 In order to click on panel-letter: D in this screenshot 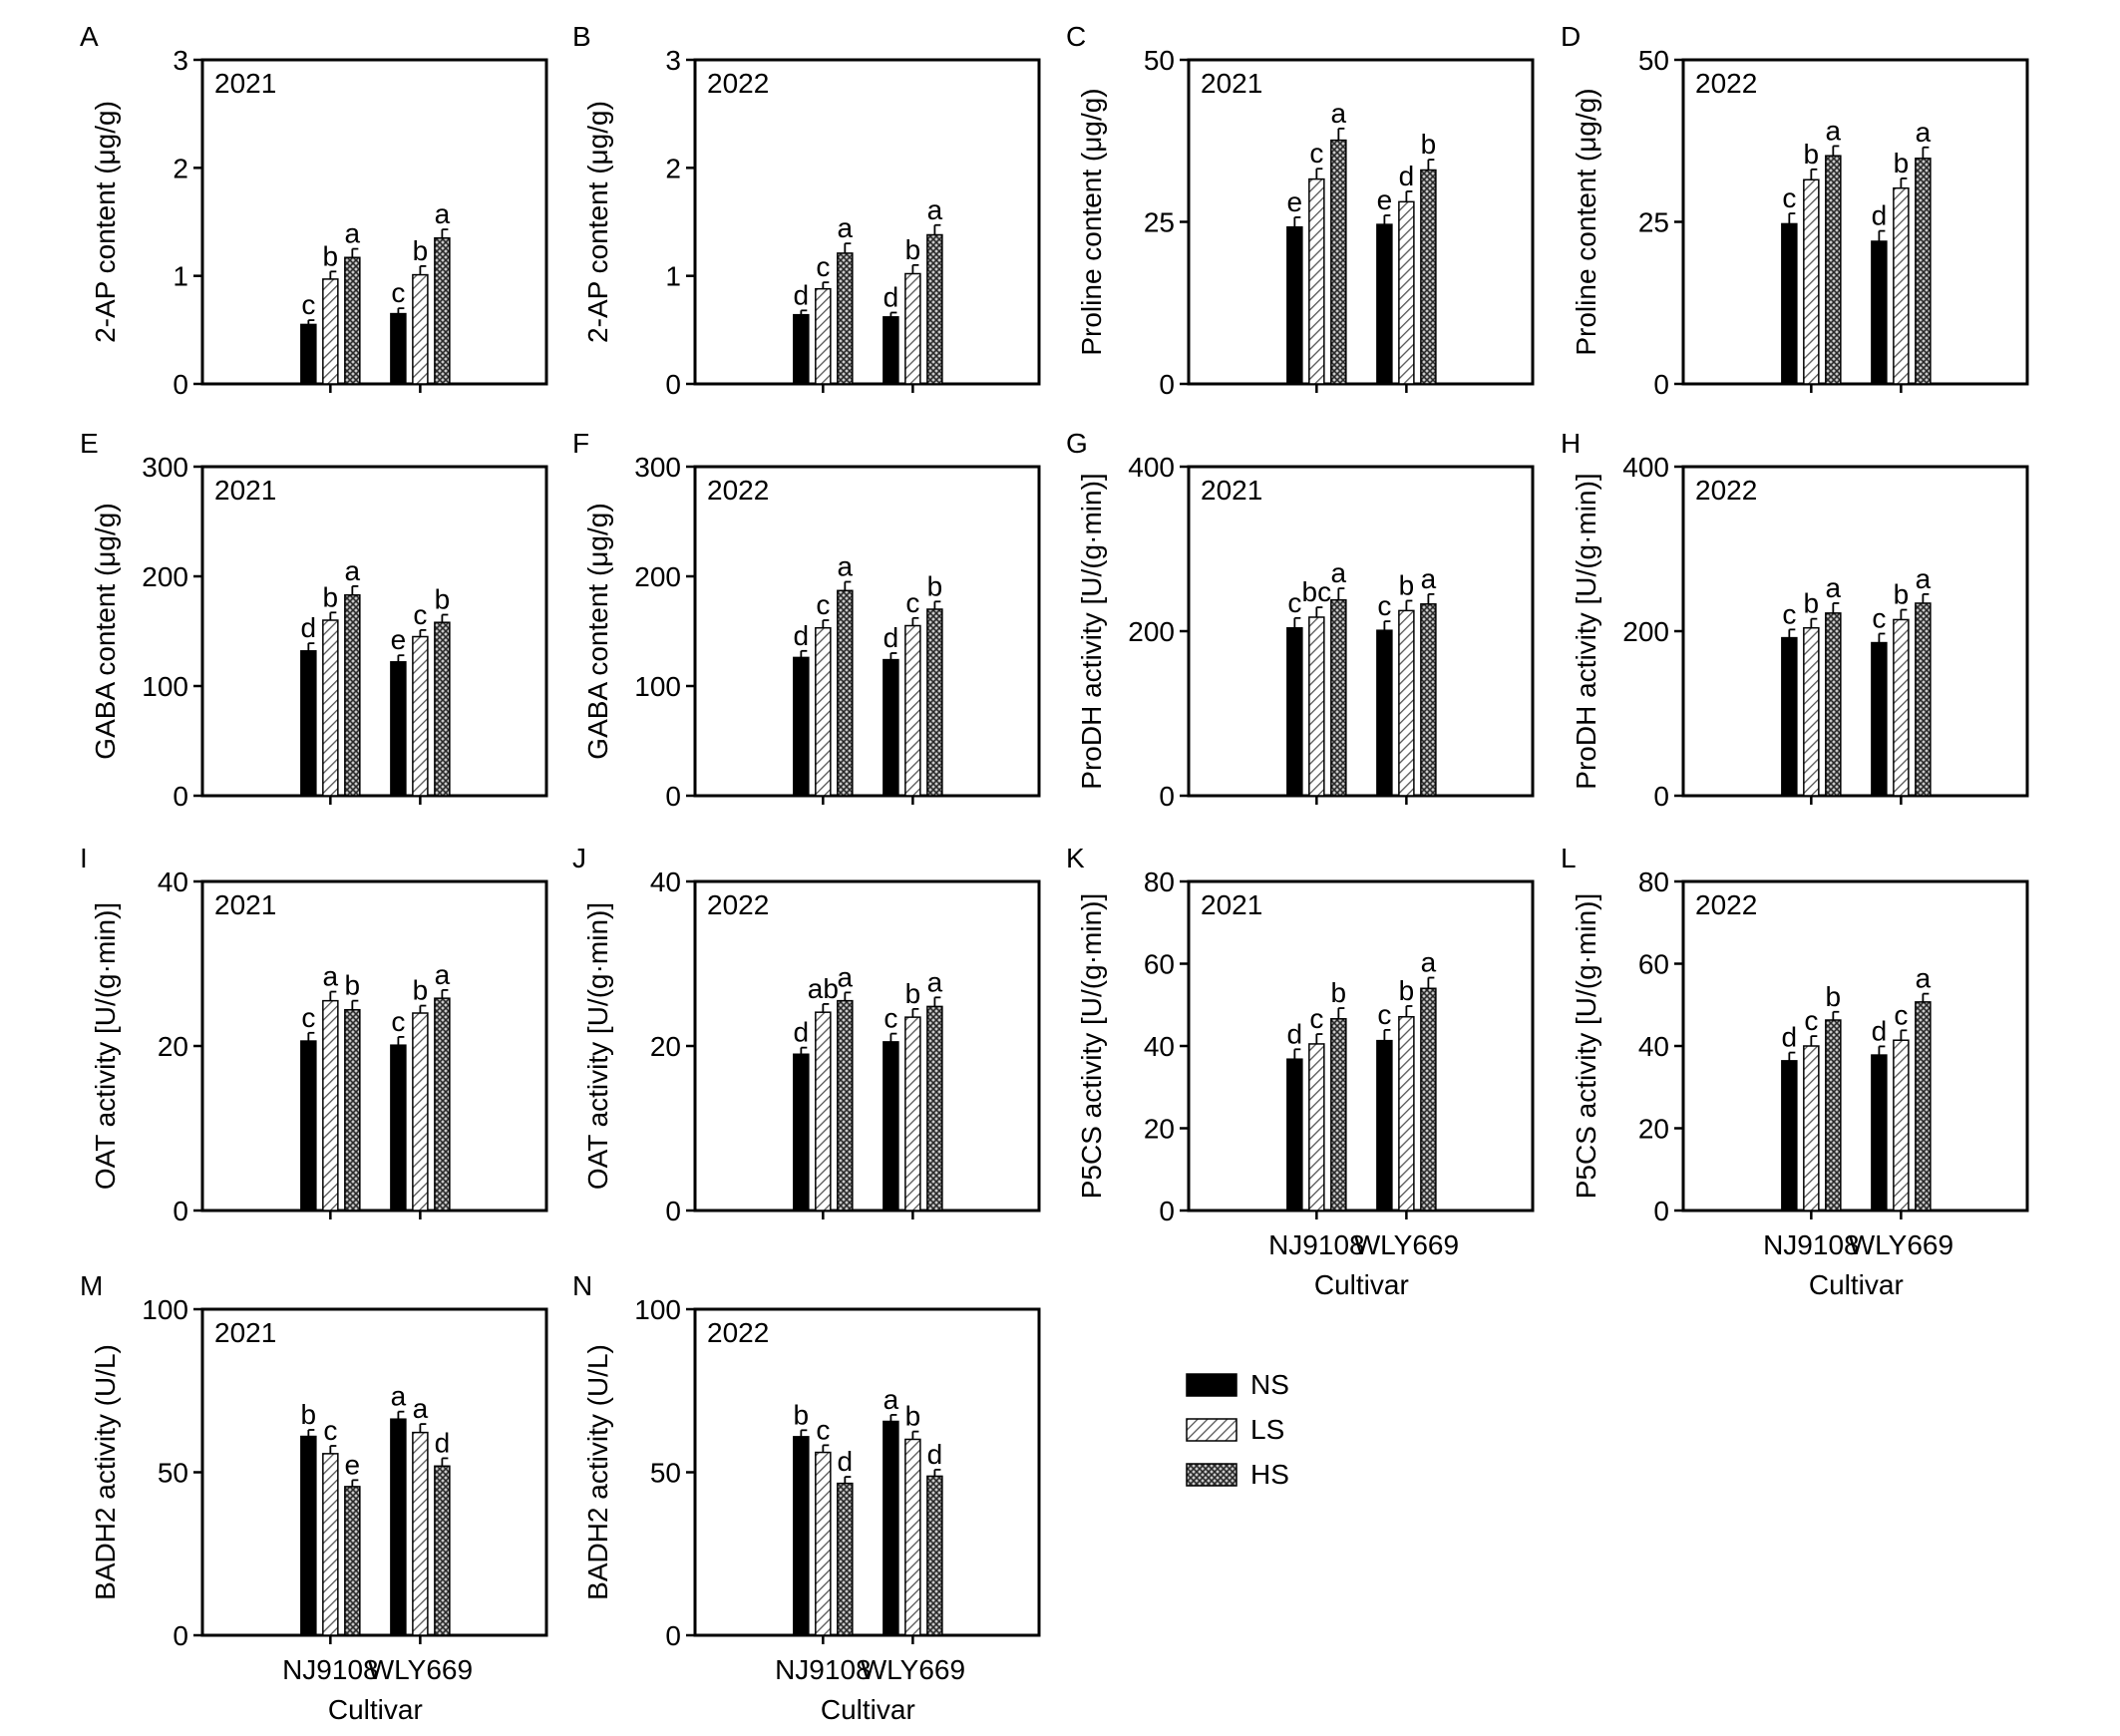, I will do `click(1571, 36)`.